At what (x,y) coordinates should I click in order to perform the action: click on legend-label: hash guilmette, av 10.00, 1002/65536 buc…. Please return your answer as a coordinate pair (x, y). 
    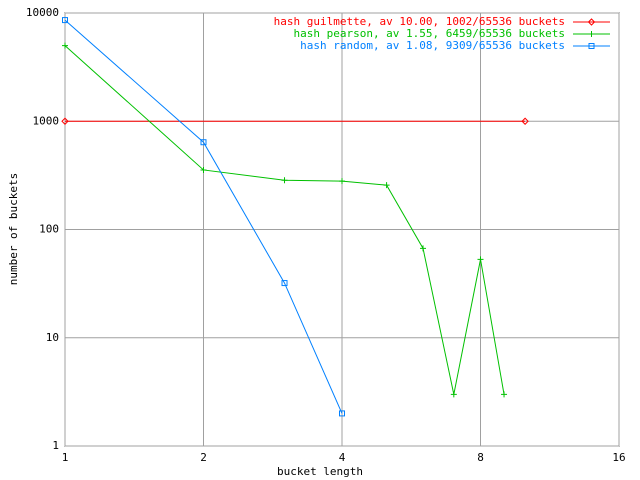
    Looking at the image, I should click on (419, 21).